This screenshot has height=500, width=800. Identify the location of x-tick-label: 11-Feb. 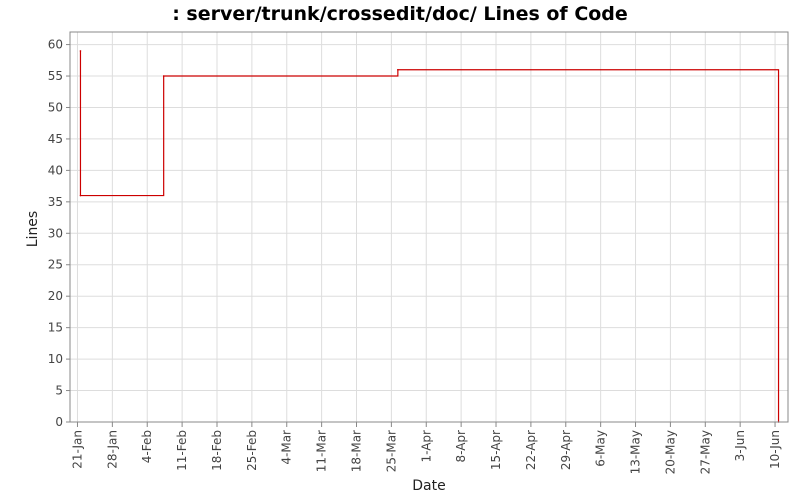
(182, 450).